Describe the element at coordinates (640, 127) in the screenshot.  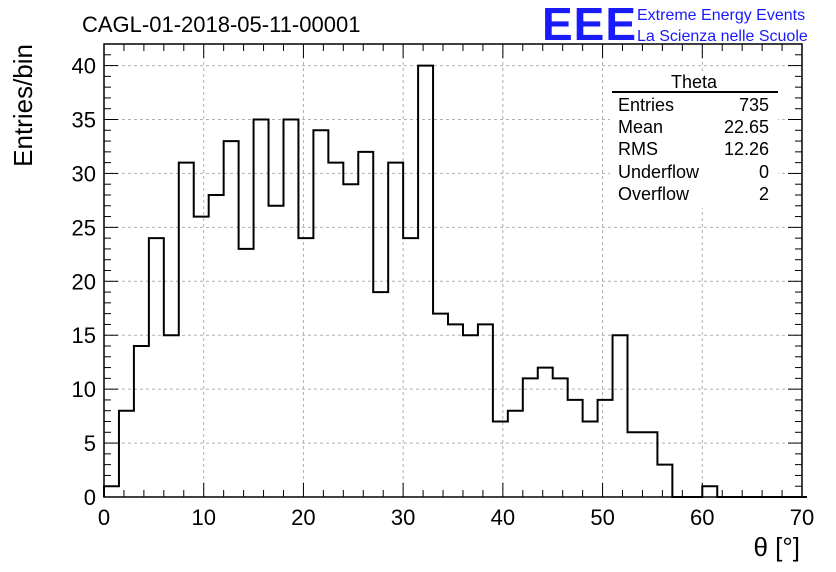
I see `stats-label: Mean` at that location.